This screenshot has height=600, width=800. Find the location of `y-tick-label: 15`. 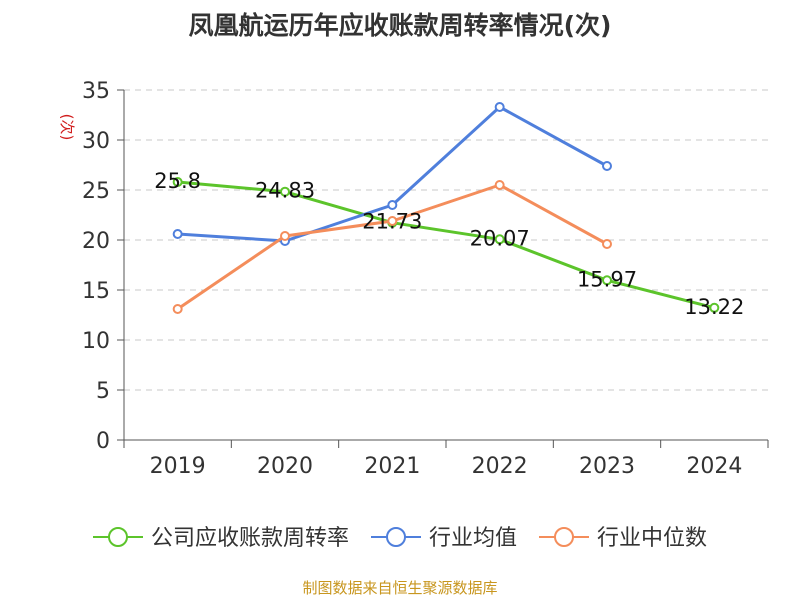

y-tick-label: 15 is located at coordinates (96, 291).